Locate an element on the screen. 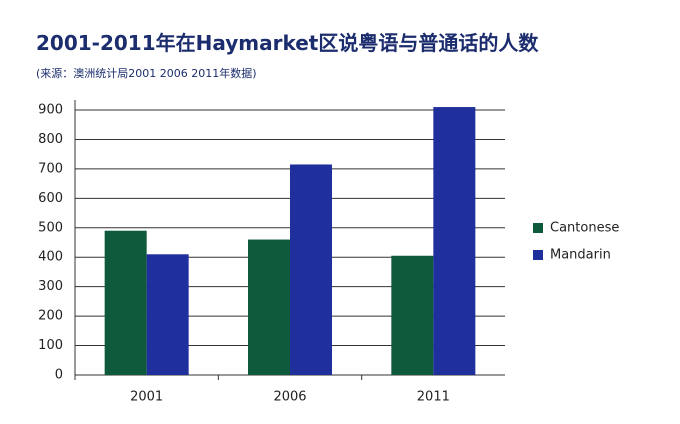  y-tick-label: 700 is located at coordinates (50, 168).